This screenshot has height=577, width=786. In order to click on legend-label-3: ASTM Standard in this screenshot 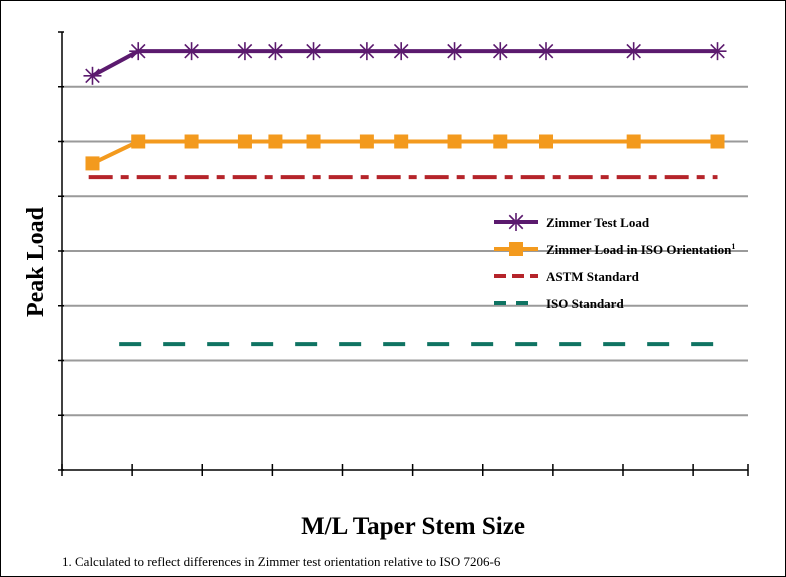, I will do `click(593, 276)`.